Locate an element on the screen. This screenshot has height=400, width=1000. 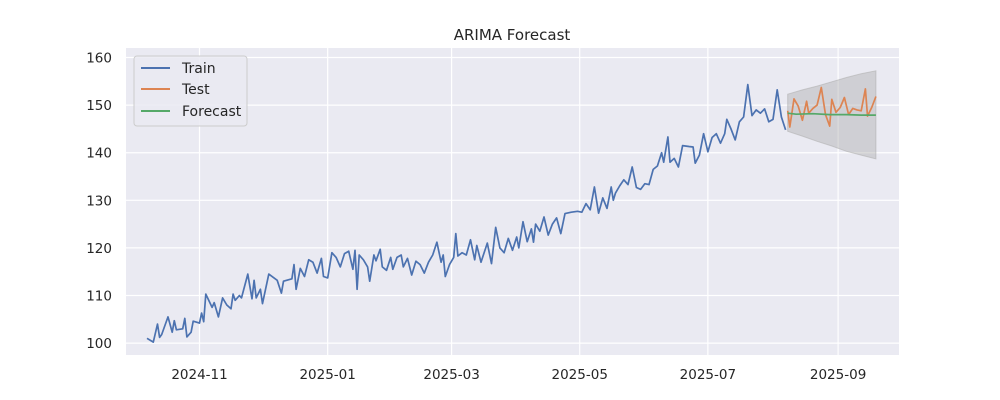
legend-label-test: Test is located at coordinates (195, 90).